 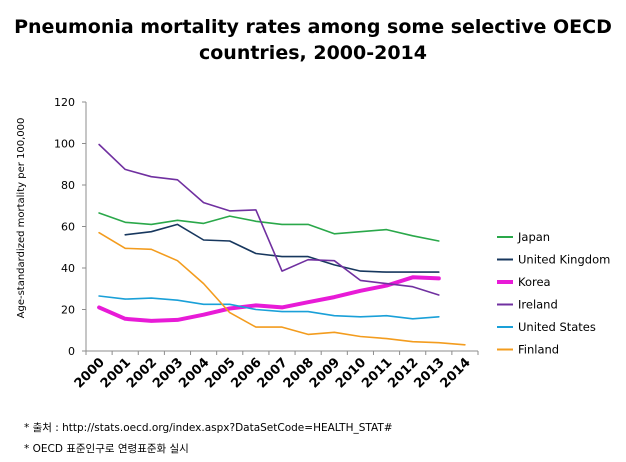 What do you see at coordinates (538, 350) in the screenshot?
I see `legend-label-finland: Finland` at bounding box center [538, 350].